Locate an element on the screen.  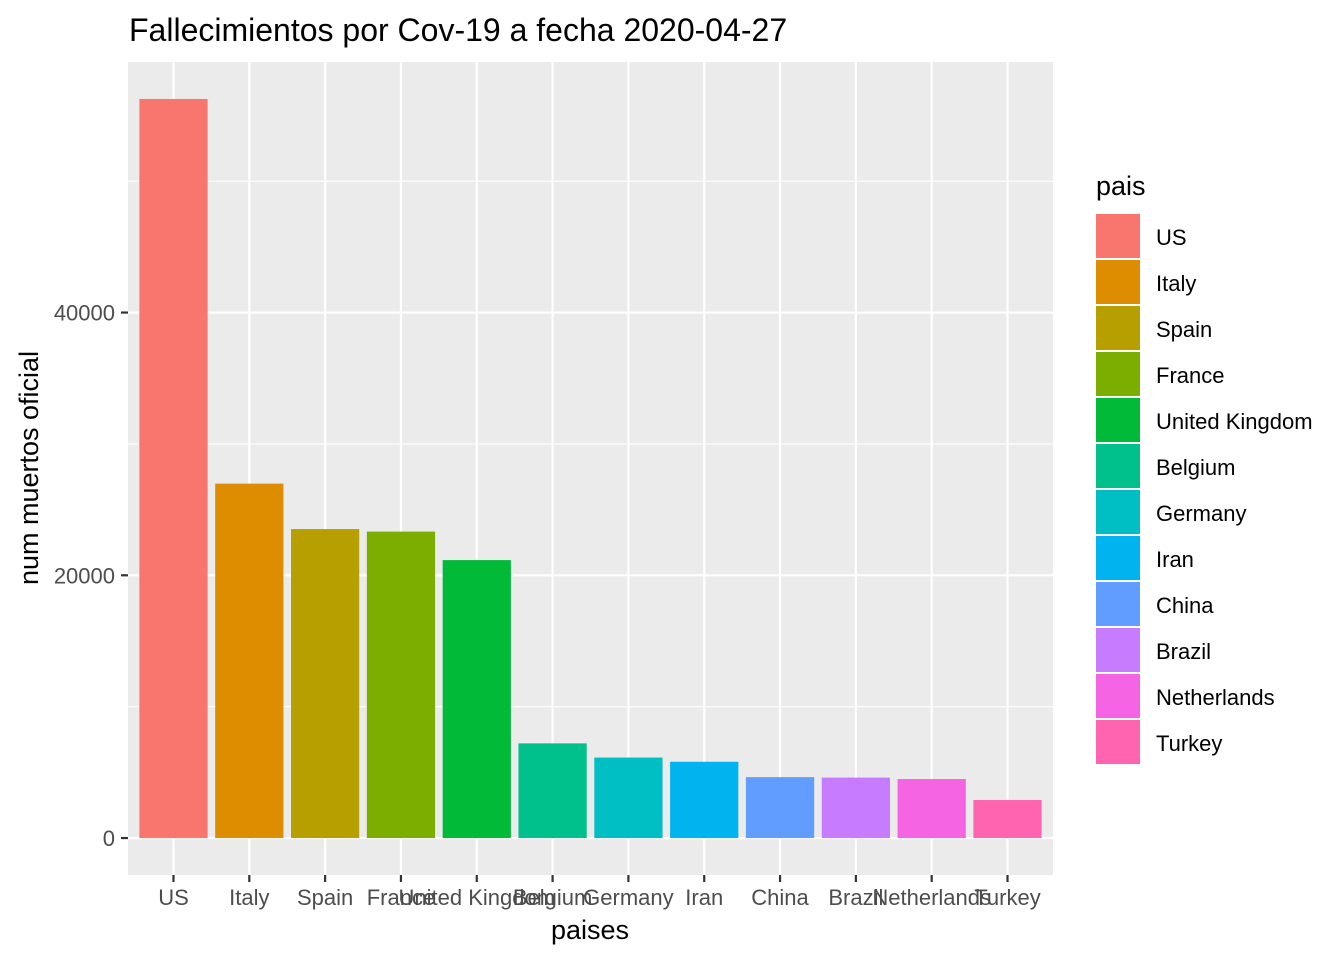
legend-label: Spain is located at coordinates (1184, 329).